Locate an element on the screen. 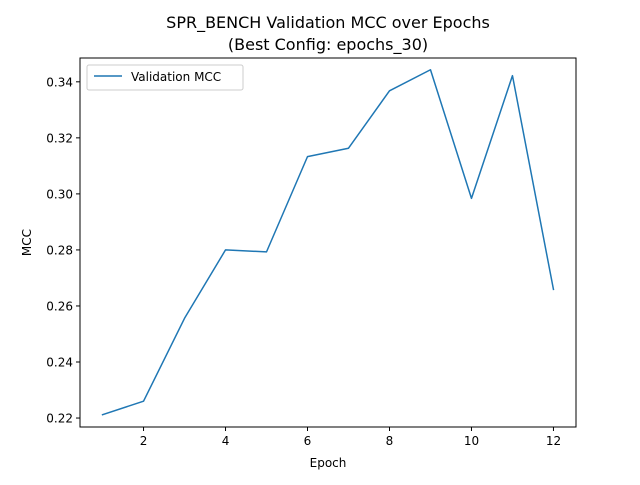 This screenshot has width=640, height=485. x-tick-label: 4 is located at coordinates (226, 441).